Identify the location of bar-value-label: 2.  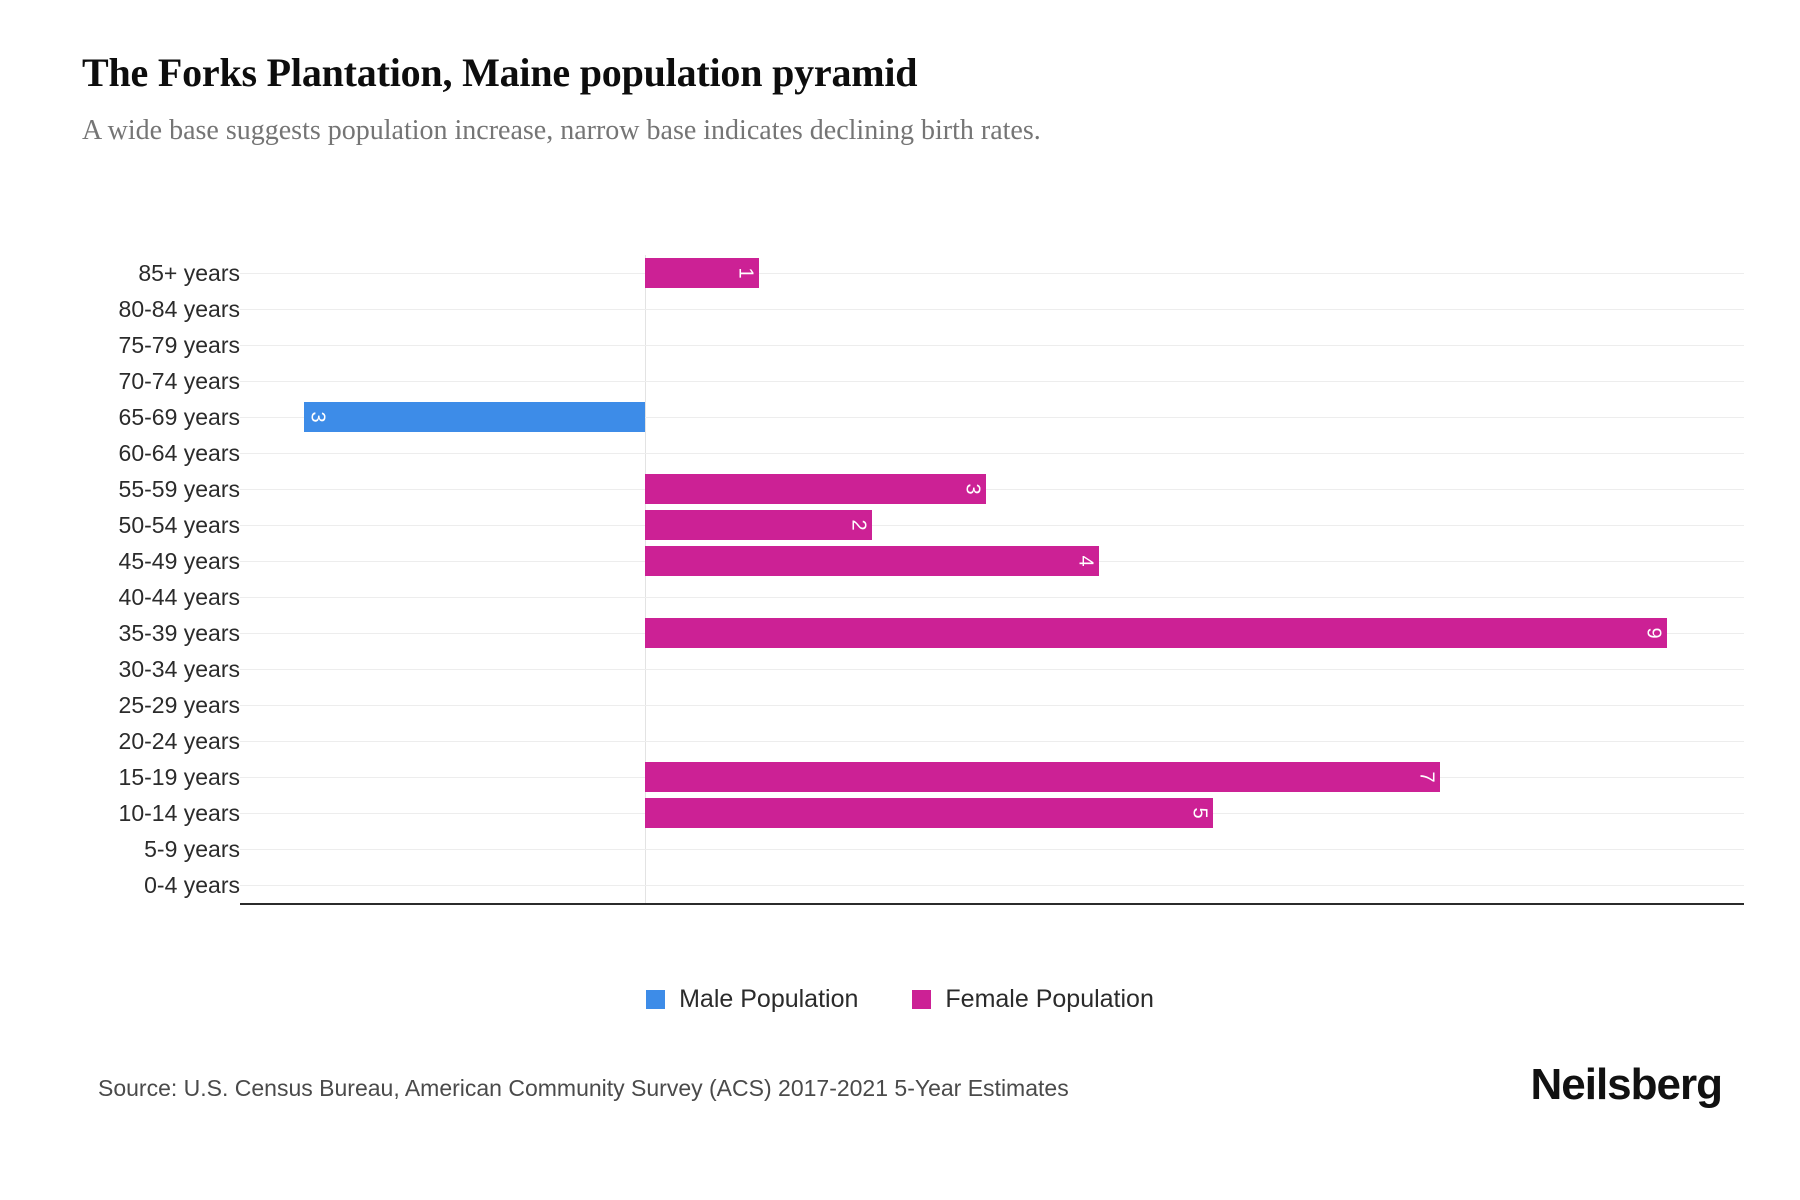
(858, 525).